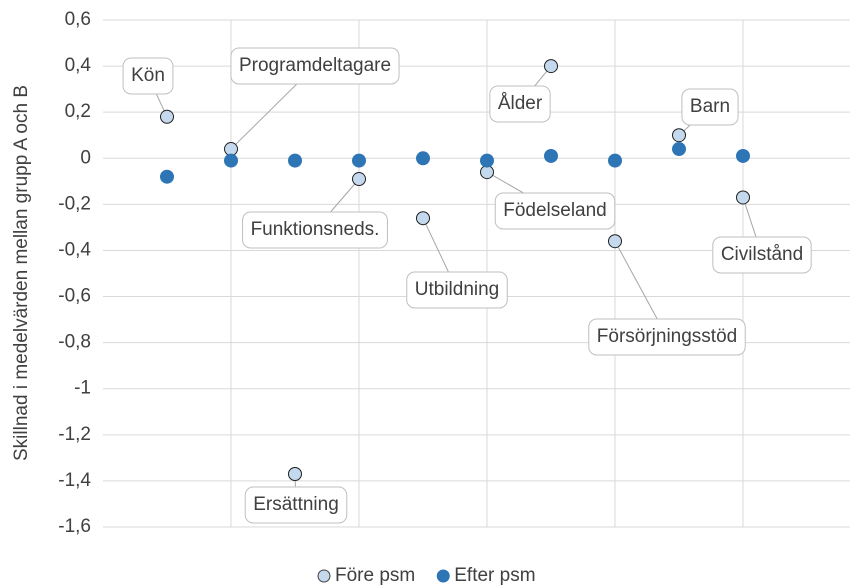 This screenshot has width=861, height=585. Describe the element at coordinates (78, 19) in the screenshot. I see `y-tick-label: 0,6` at that location.